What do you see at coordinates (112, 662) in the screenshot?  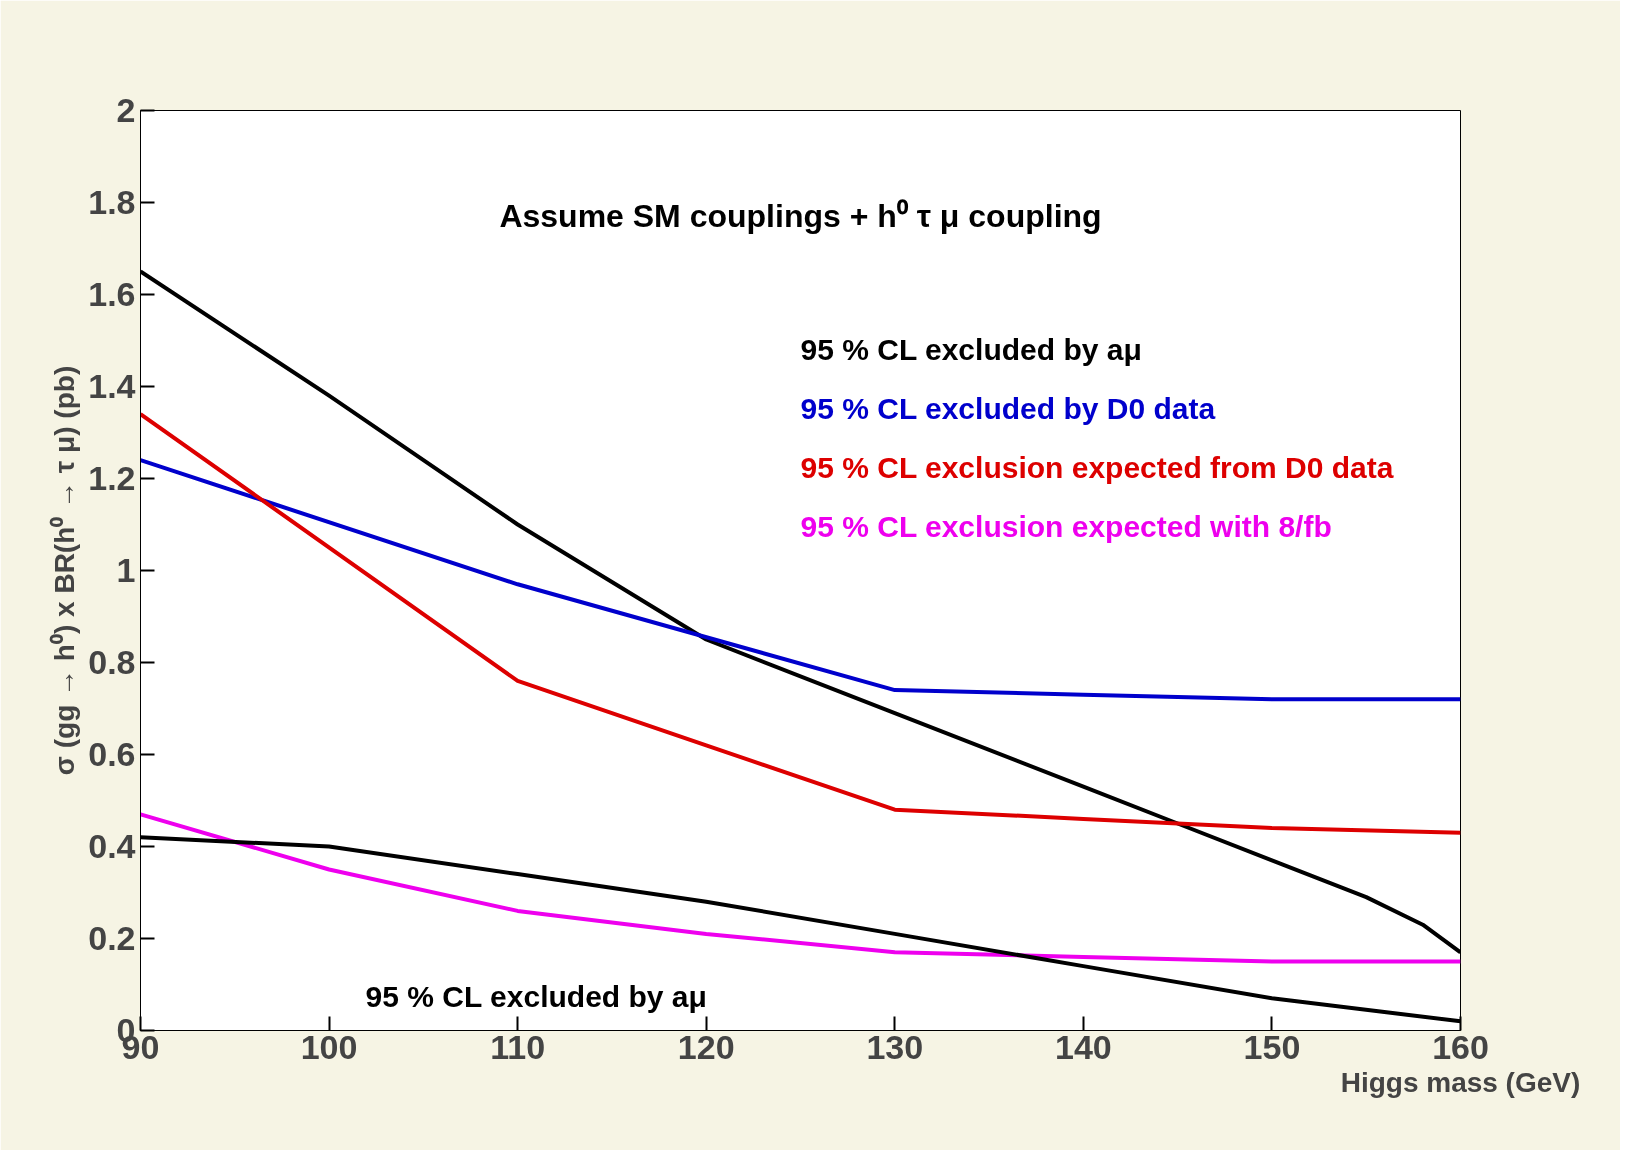 I see `y-tick-label: 0.8` at bounding box center [112, 662].